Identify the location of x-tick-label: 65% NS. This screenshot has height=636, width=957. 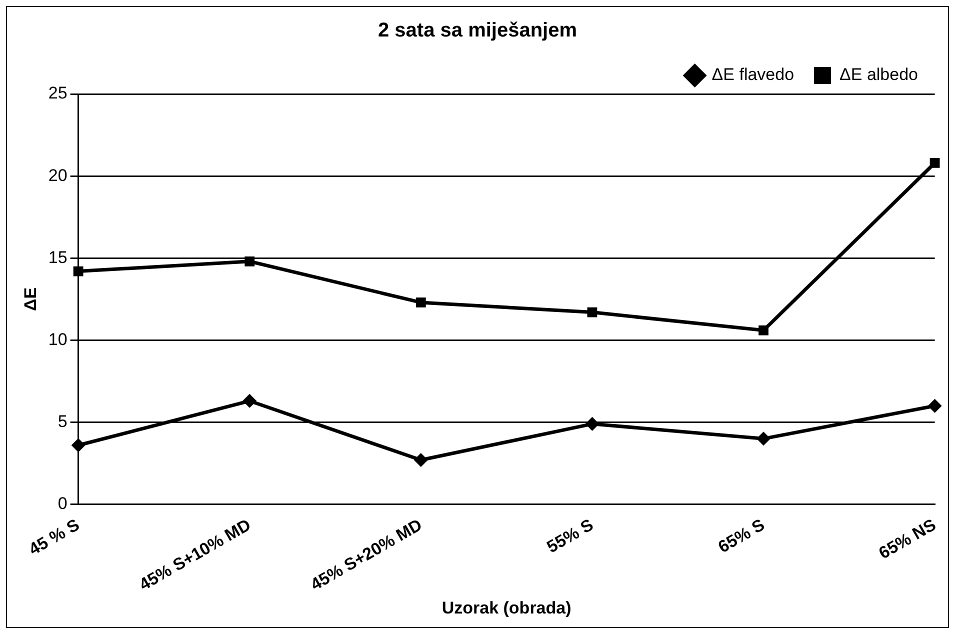
(908, 539).